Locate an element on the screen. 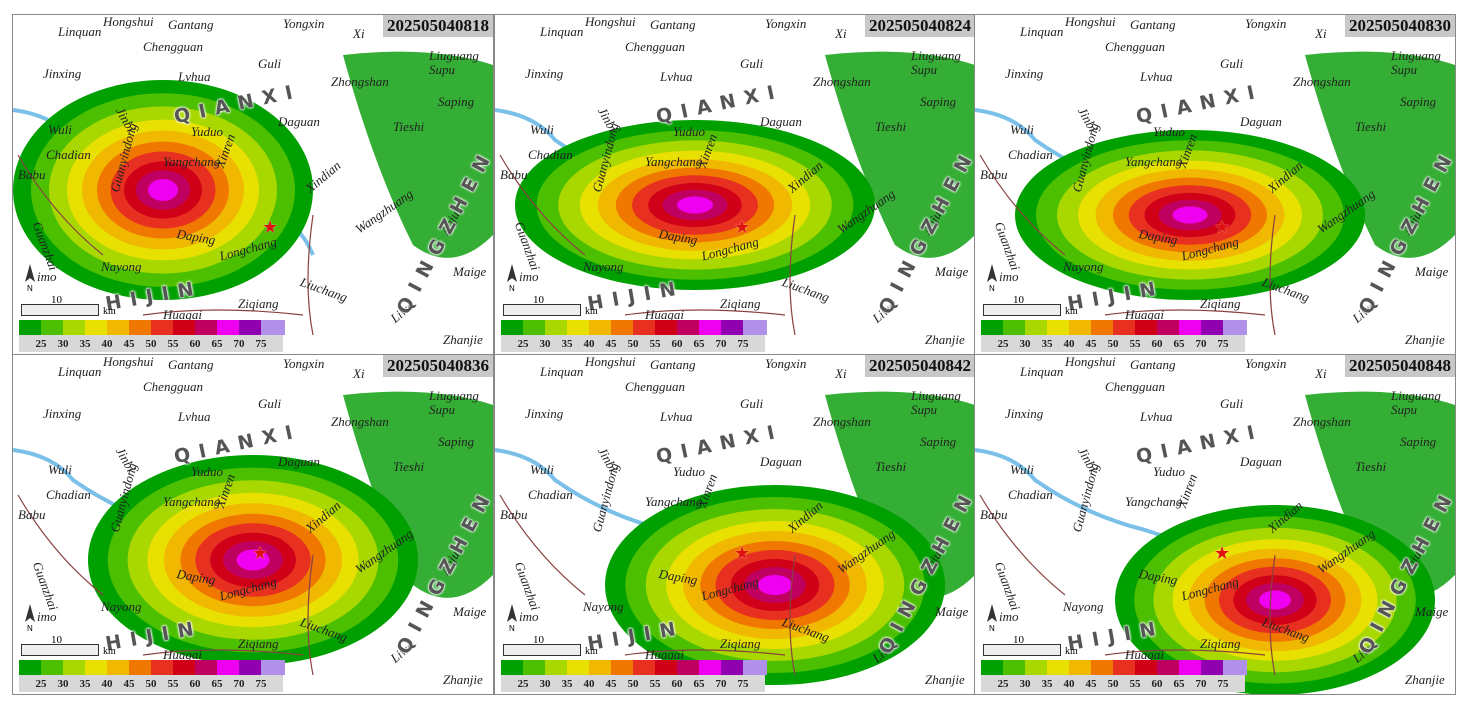 Image resolution: width=1468 pixels, height=708 pixels. town-label: Babu is located at coordinates (994, 174).